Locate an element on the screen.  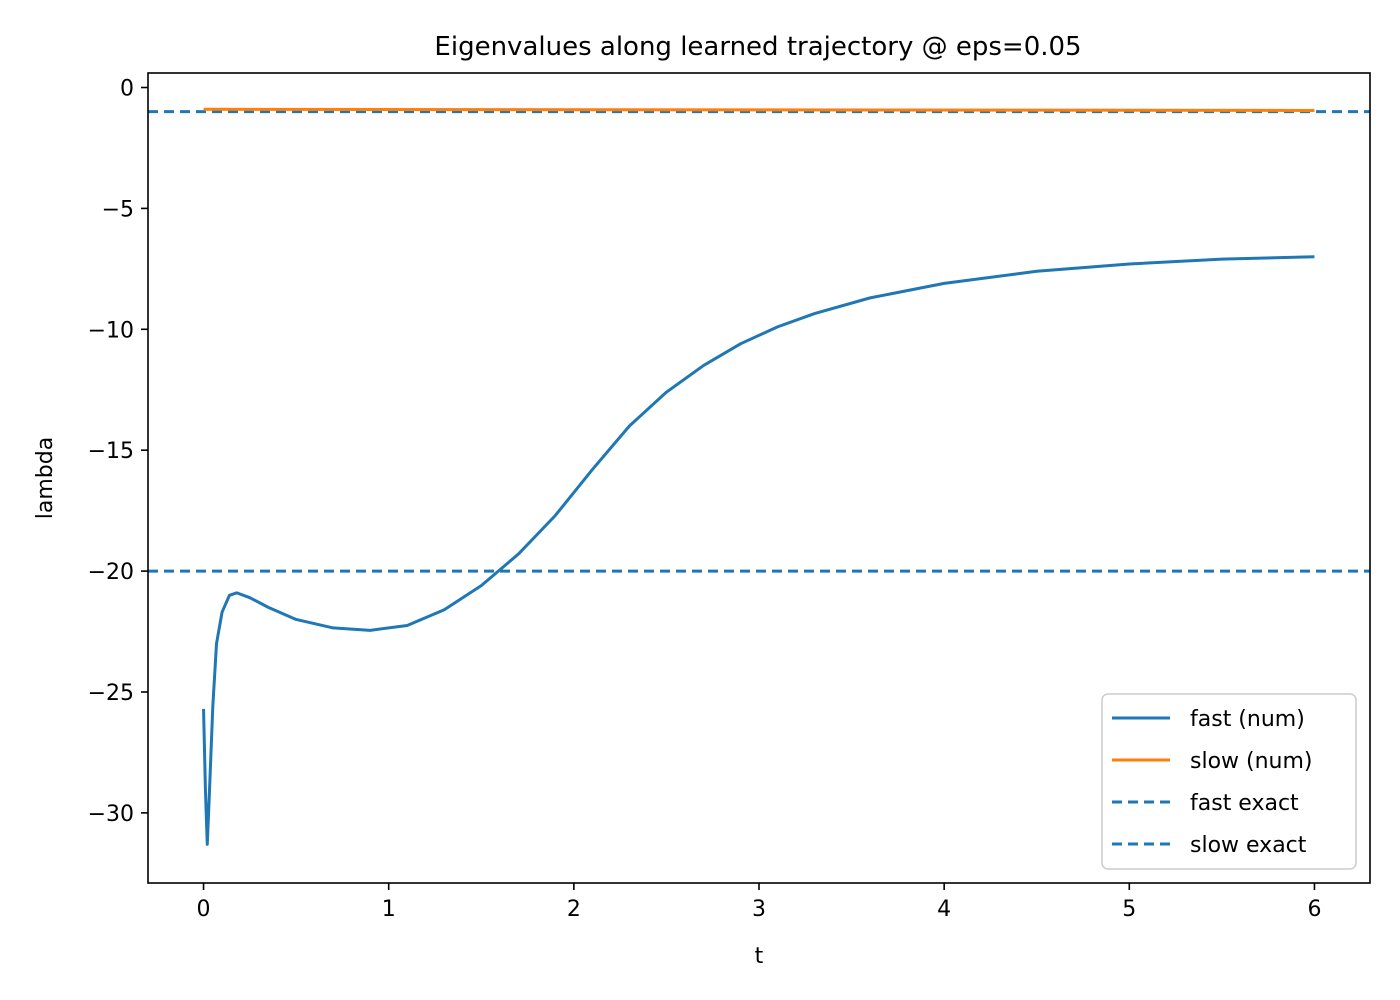
legend-label: slow exact is located at coordinates (1248, 845).